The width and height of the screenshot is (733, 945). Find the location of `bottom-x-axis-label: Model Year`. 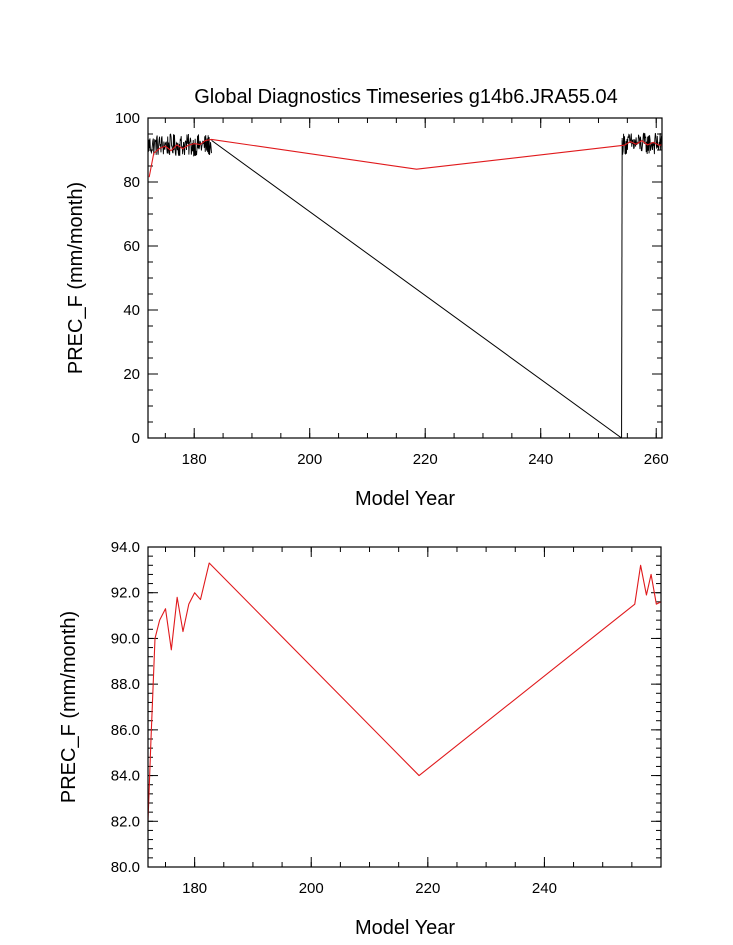

bottom-x-axis-label: Model Year is located at coordinates (405, 928).